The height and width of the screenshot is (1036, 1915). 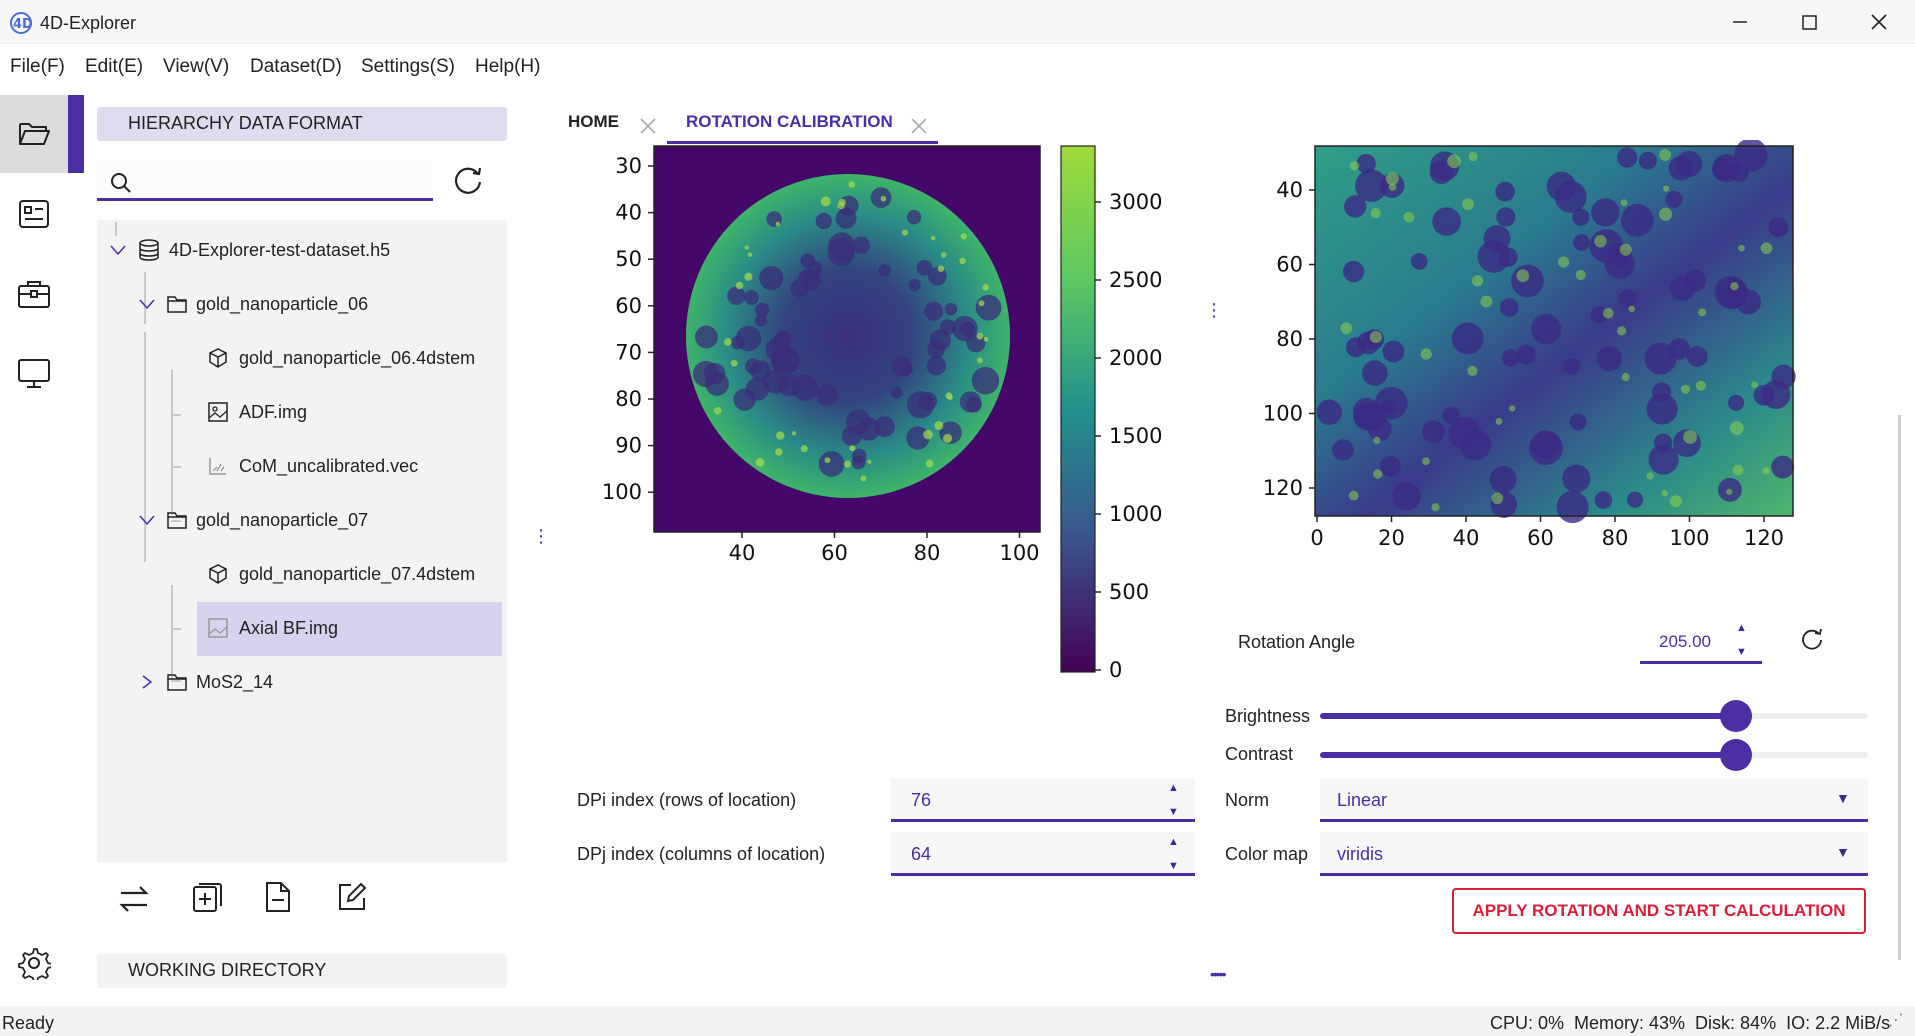 What do you see at coordinates (1899, 687) in the screenshot?
I see `scrollbar` at bounding box center [1899, 687].